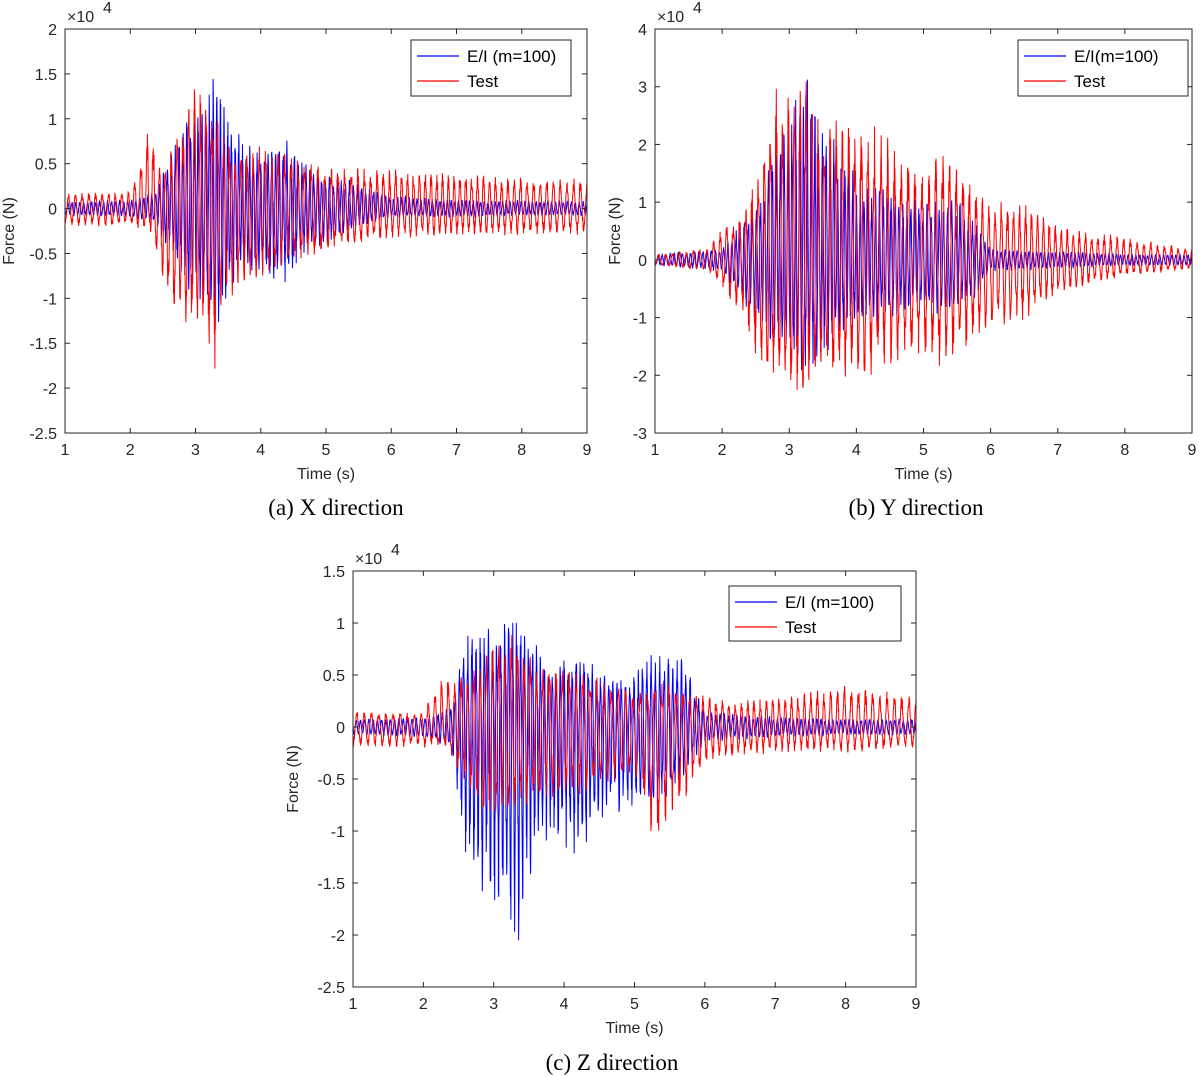 This screenshot has height=1077, width=1200. I want to click on legend: E/I(m=100) Test, so click(1103, 68).